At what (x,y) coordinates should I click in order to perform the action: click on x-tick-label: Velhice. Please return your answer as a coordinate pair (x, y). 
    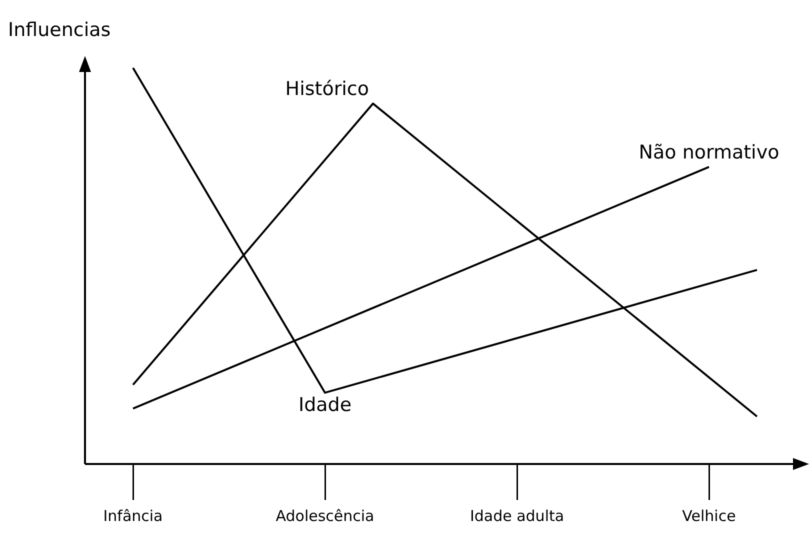
    Looking at the image, I should click on (709, 515).